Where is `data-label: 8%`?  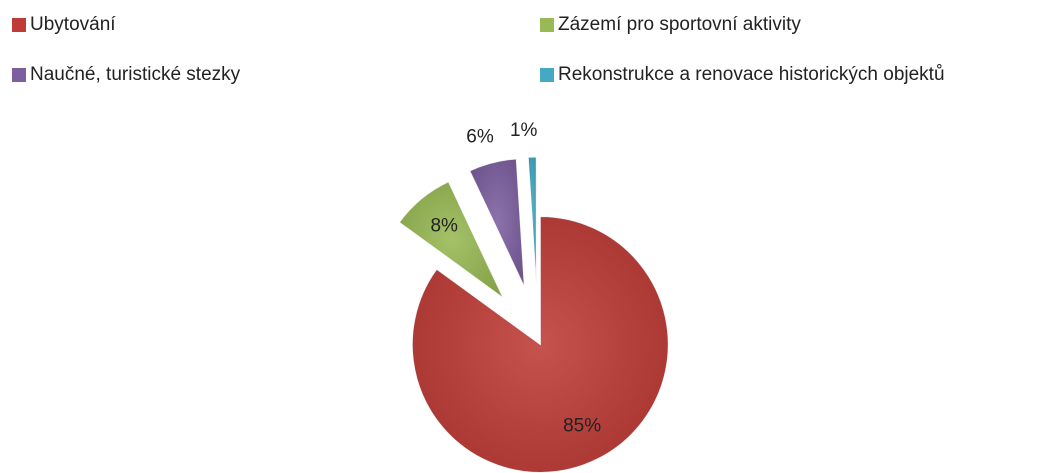 data-label: 8% is located at coordinates (444, 226).